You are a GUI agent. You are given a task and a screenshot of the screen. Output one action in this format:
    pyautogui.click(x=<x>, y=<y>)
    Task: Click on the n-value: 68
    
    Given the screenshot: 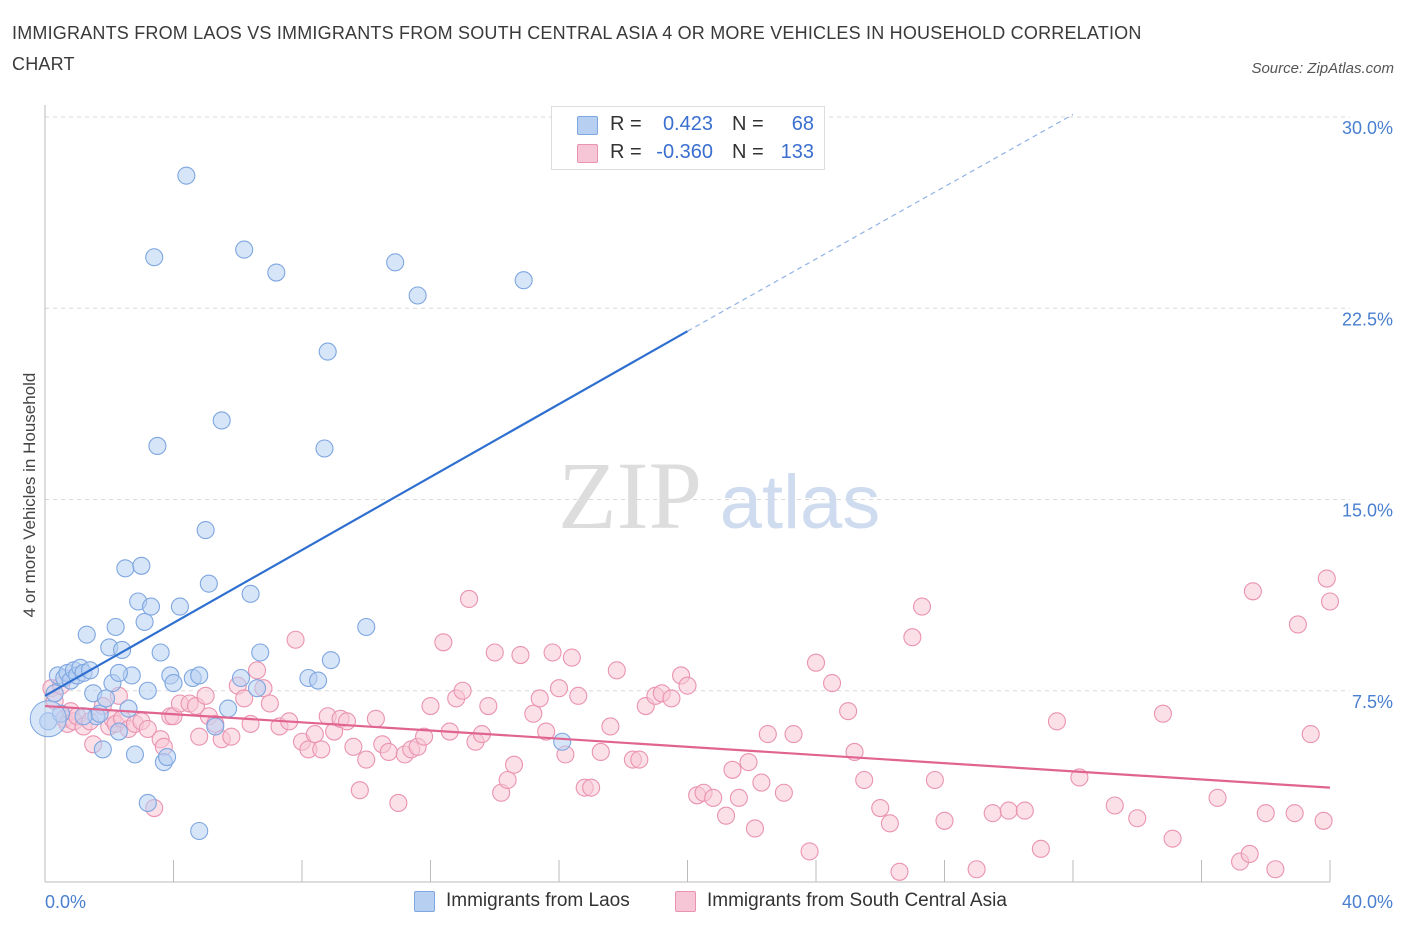 What is the action you would take?
    pyautogui.click(x=802, y=124)
    